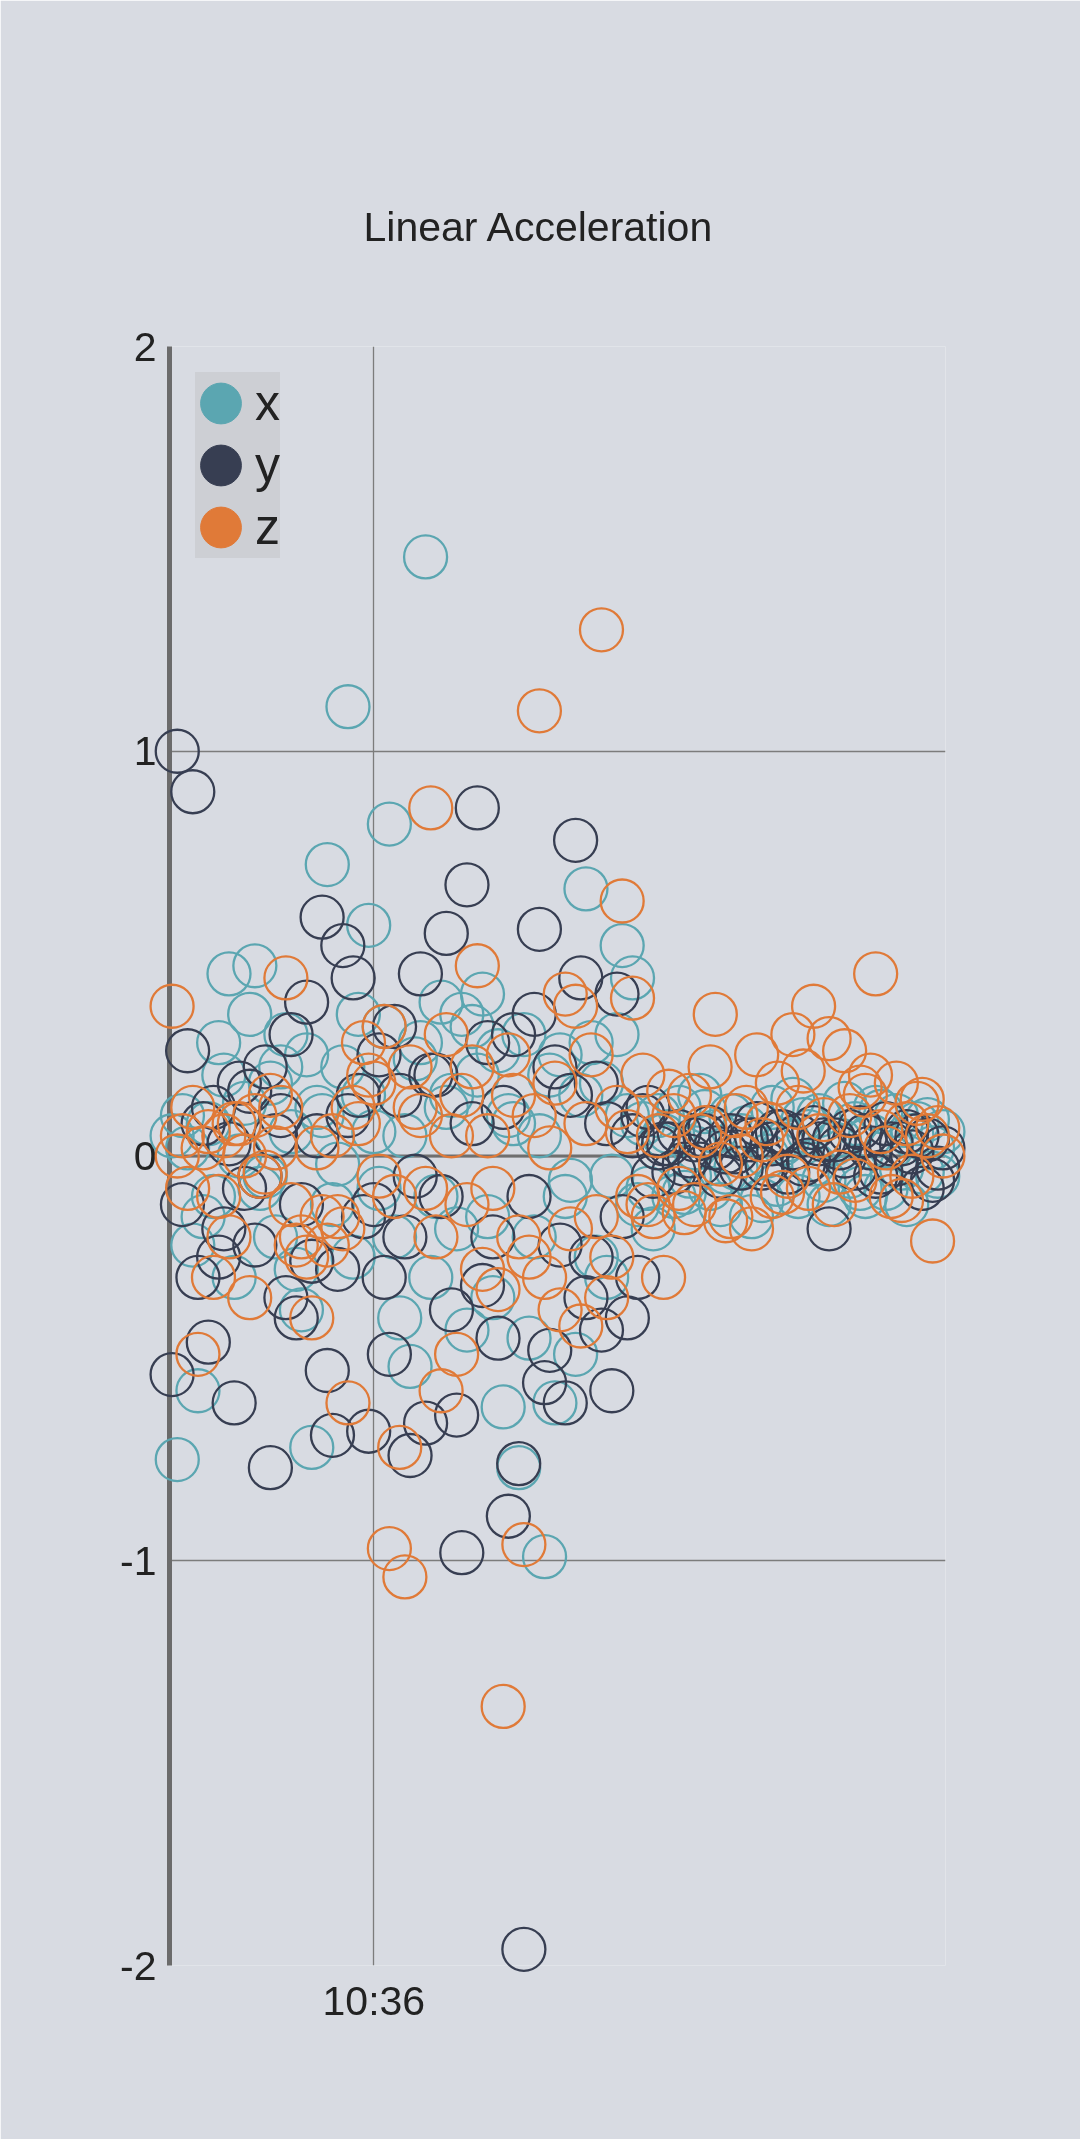  Describe the element at coordinates (538, 226) in the screenshot. I see `chart-title: Linear Acceleration` at that location.